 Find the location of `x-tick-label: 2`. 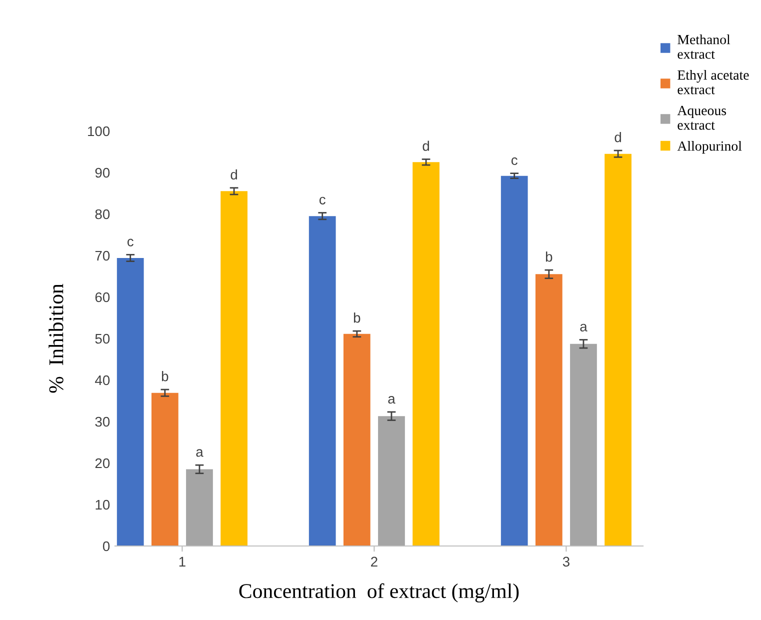

x-tick-label: 2 is located at coordinates (374, 561).